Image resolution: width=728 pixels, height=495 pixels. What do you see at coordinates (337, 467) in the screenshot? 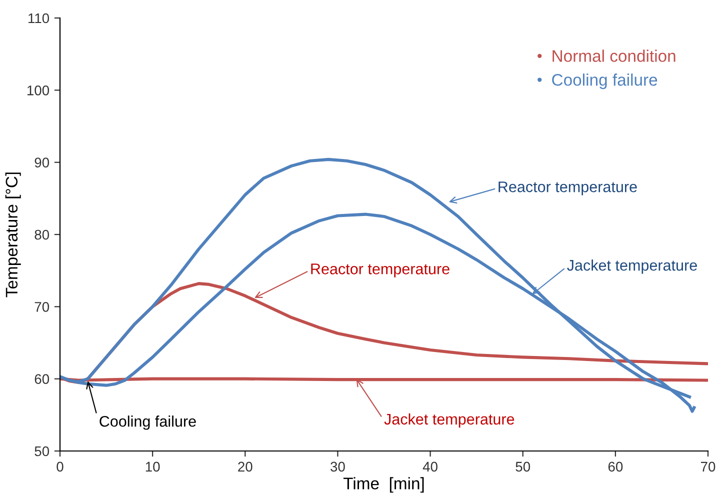
I see `x-tick-label: 30` at bounding box center [337, 467].